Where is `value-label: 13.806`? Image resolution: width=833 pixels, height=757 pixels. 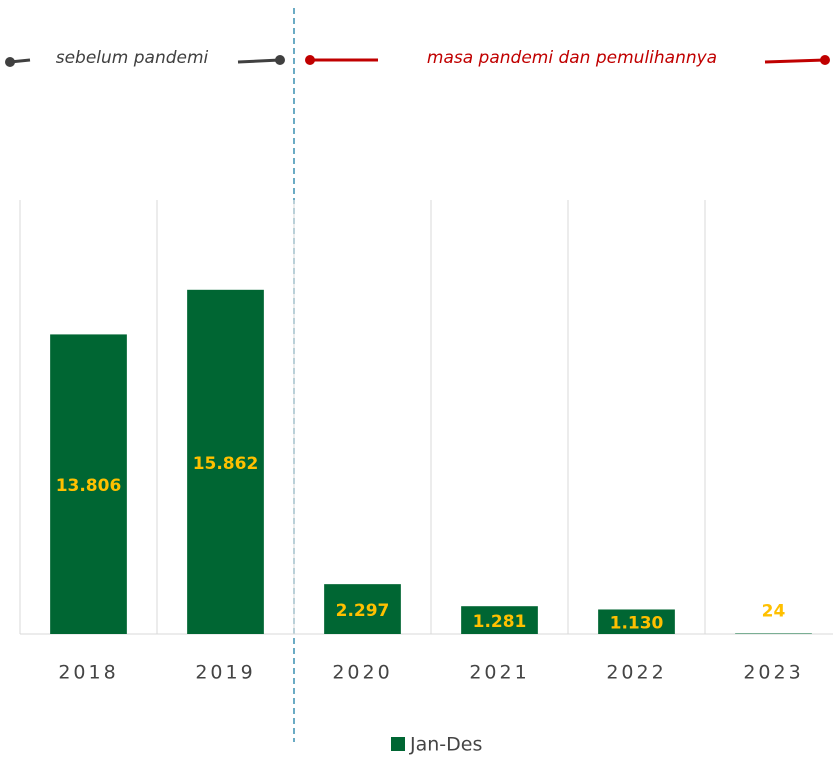
value-label: 13.806 is located at coordinates (89, 486).